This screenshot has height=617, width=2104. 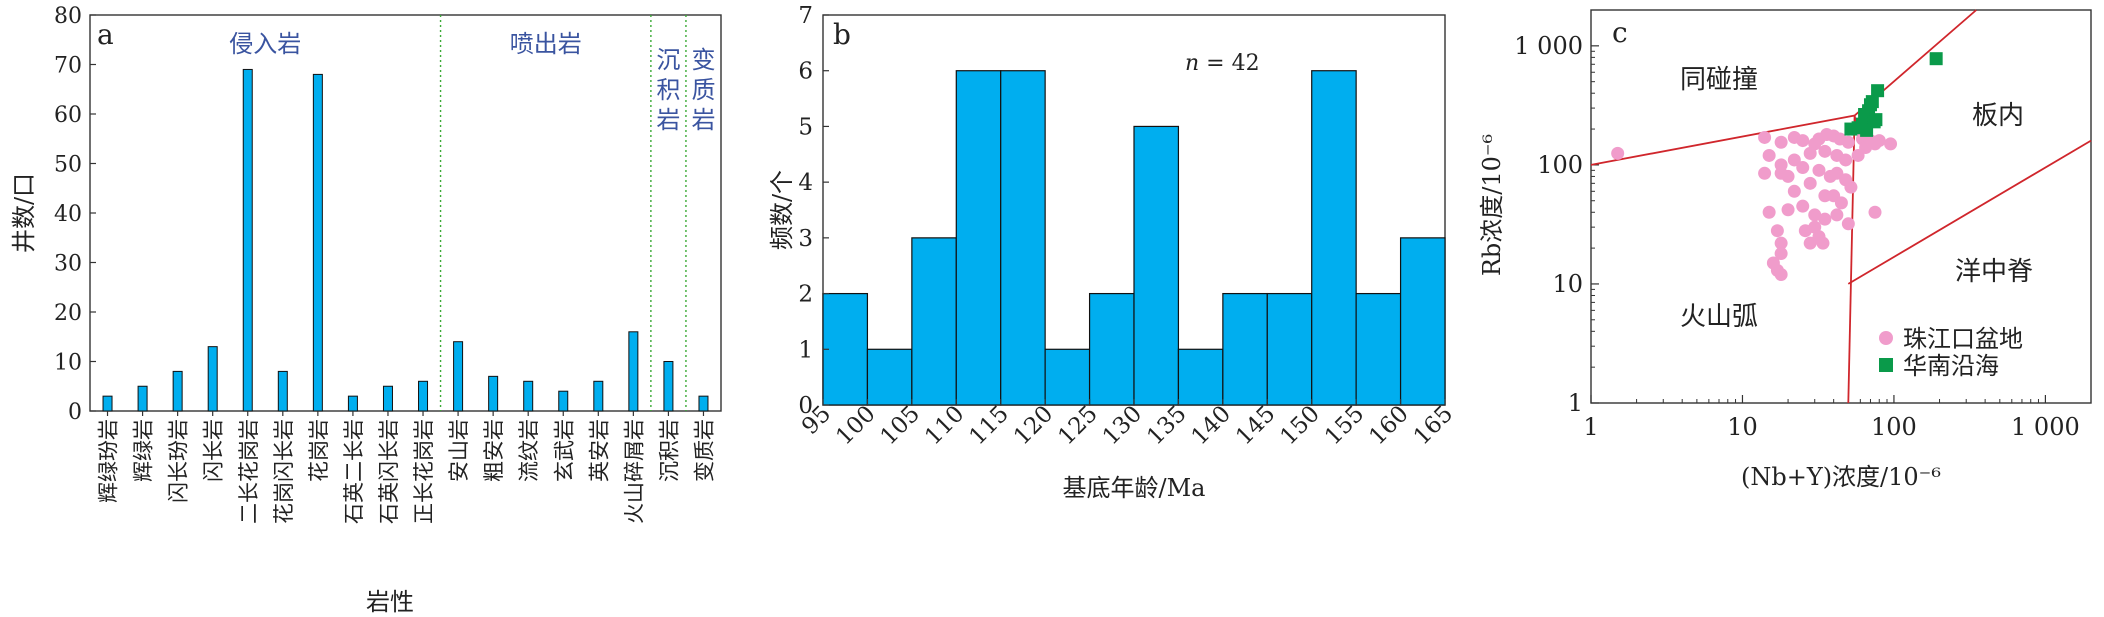 What do you see at coordinates (1211, 425) in the screenshot?
I see `panel-b-xtick-label: 140` at bounding box center [1211, 425].